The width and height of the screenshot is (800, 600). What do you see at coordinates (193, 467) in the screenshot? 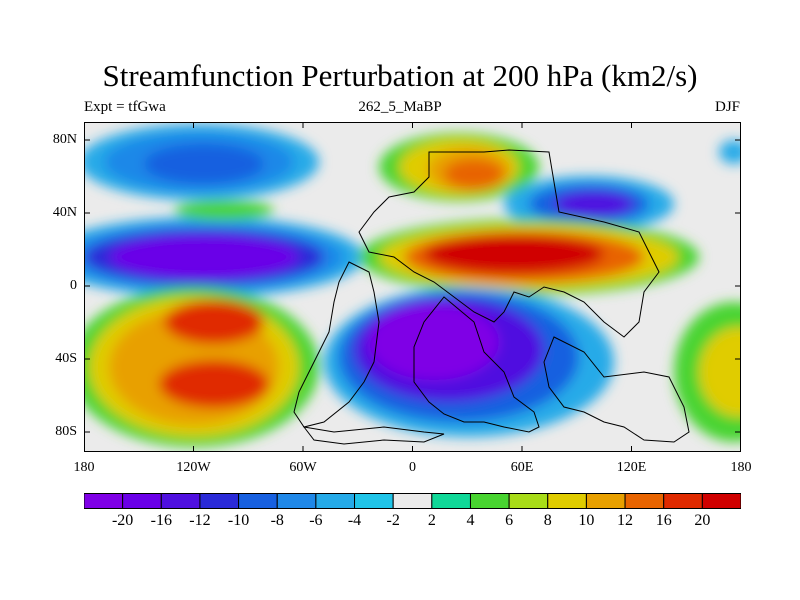
I see `lon-label-120w: 120W` at bounding box center [193, 467].